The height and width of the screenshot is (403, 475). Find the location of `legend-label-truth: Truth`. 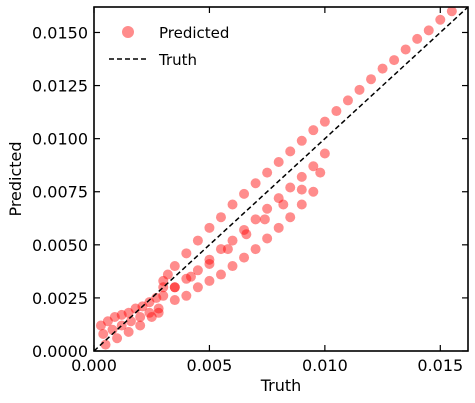

legend-label-truth: Truth is located at coordinates (177, 60).